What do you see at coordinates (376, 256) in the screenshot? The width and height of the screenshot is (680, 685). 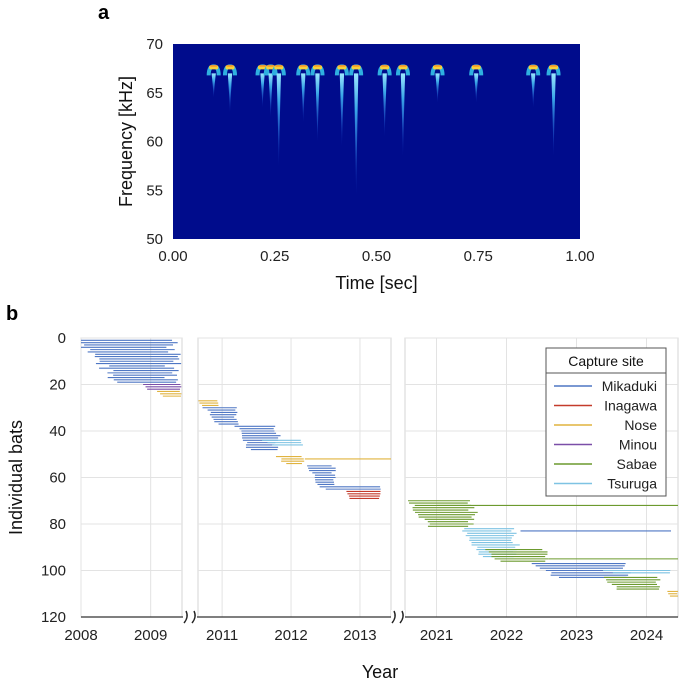 I see `x-tick-label: 0.50` at bounding box center [376, 256].